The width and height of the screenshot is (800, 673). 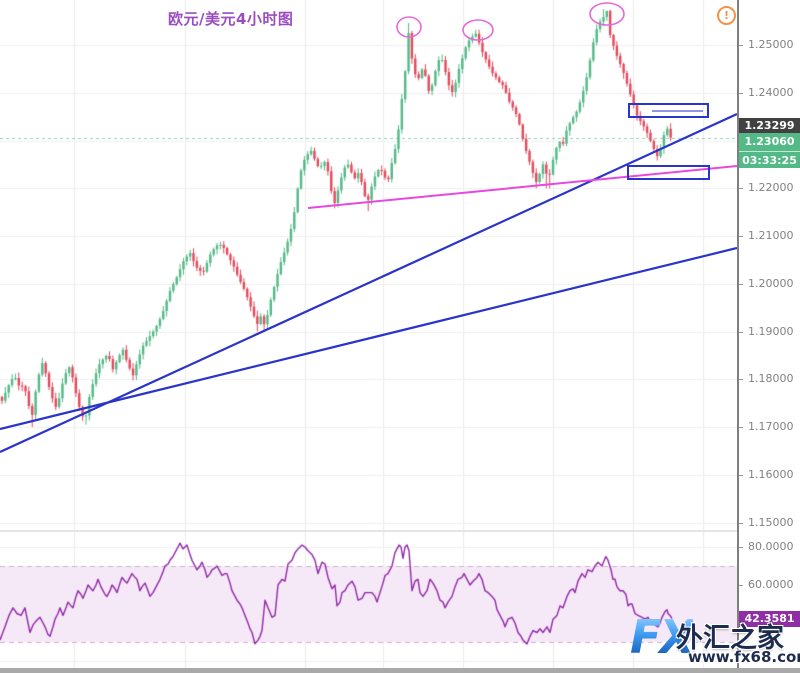 What do you see at coordinates (766, 92) in the screenshot?
I see `price-axis-label: 1.24000` at bounding box center [766, 92].